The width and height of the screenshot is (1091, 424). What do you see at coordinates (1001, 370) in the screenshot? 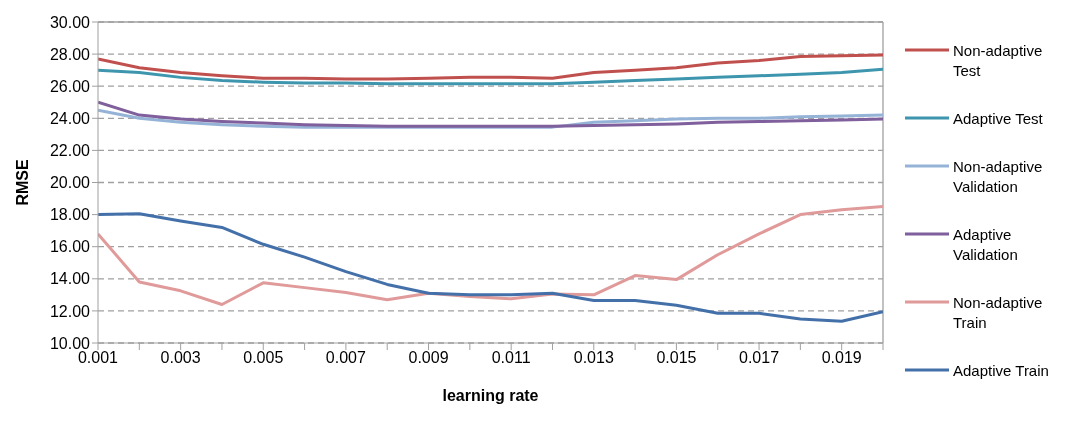
I see `legend-label: Adaptive Train` at bounding box center [1001, 370].